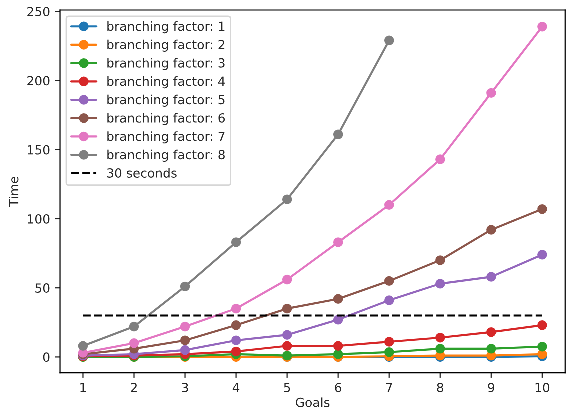 The height and width of the screenshot is (410, 574). What do you see at coordinates (134, 387) in the screenshot?
I see `x-tick-label: 2` at bounding box center [134, 387].